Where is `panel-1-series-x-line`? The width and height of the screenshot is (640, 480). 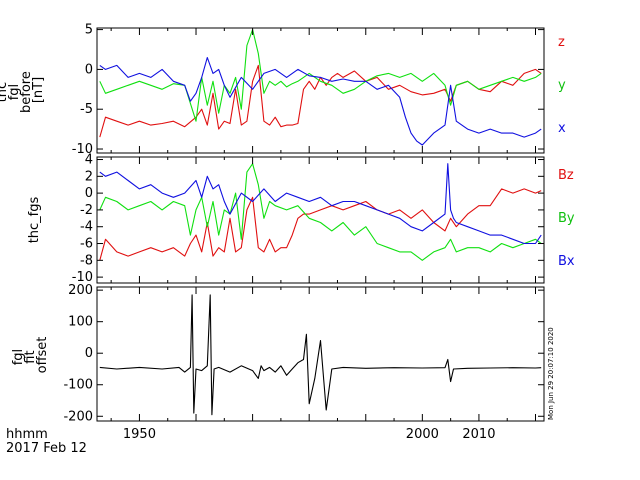
panel-1-series-x-line is located at coordinates (320, 101).